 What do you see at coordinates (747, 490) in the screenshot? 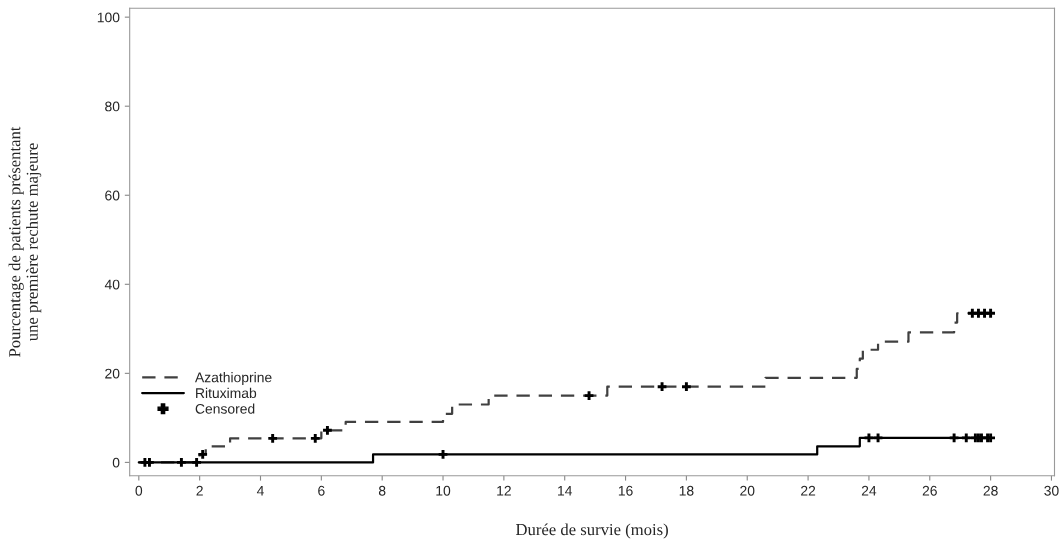
I see `x-tick-label: 20` at bounding box center [747, 490].